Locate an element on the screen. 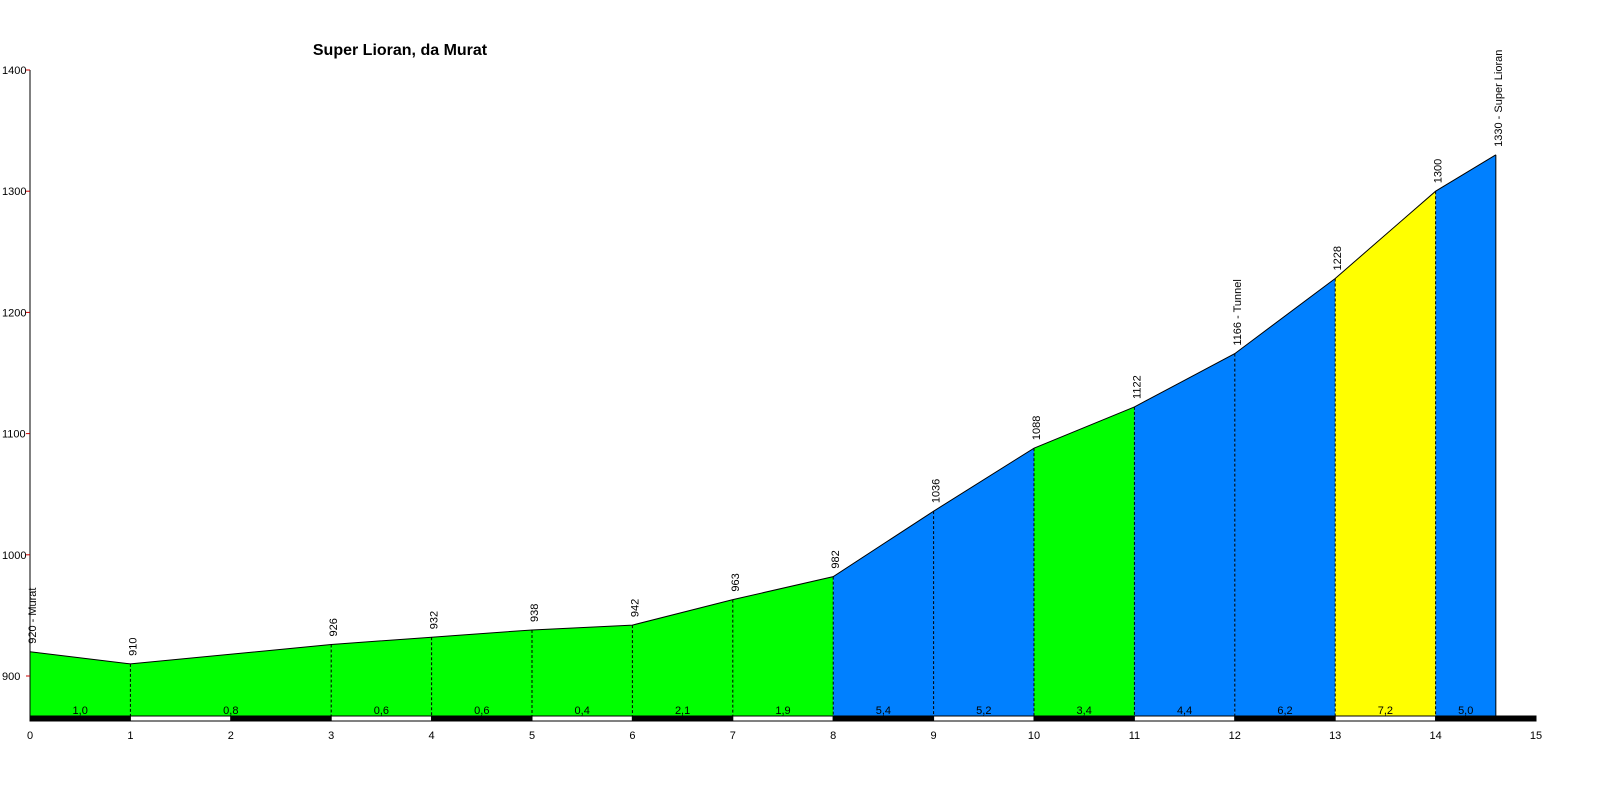 This screenshot has height=800, width=1600. gradient-label: 1,9 is located at coordinates (782, 711).